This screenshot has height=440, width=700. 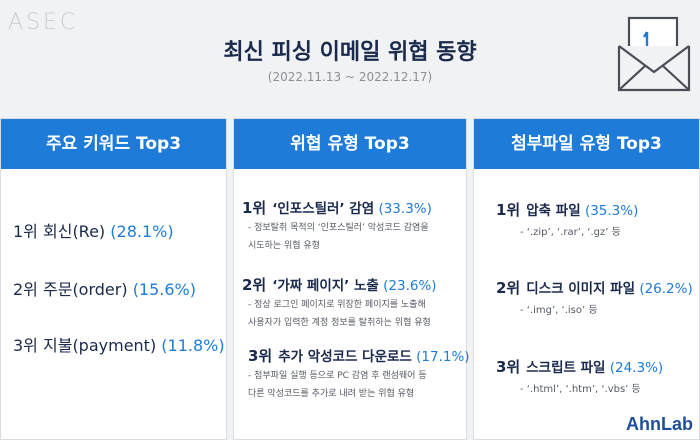 I want to click on keyword-pct: (28.1%), so click(x=142, y=231).